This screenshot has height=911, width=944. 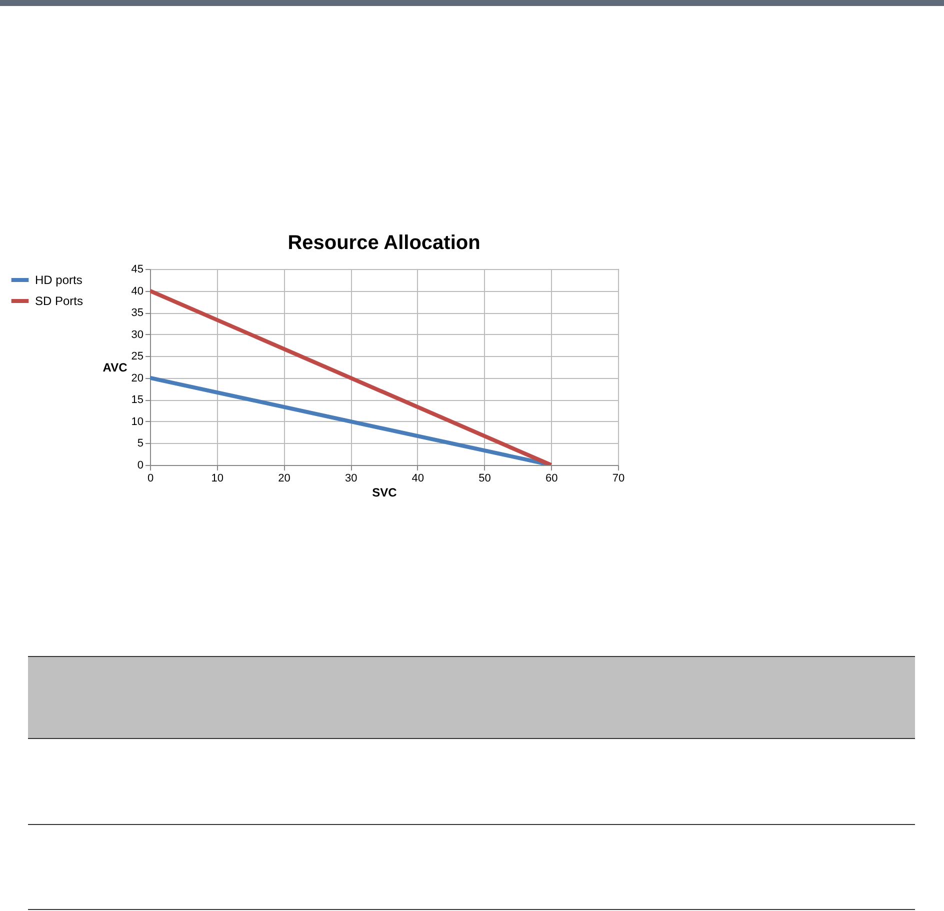 I want to click on y-tick-label: 25, so click(x=137, y=356).